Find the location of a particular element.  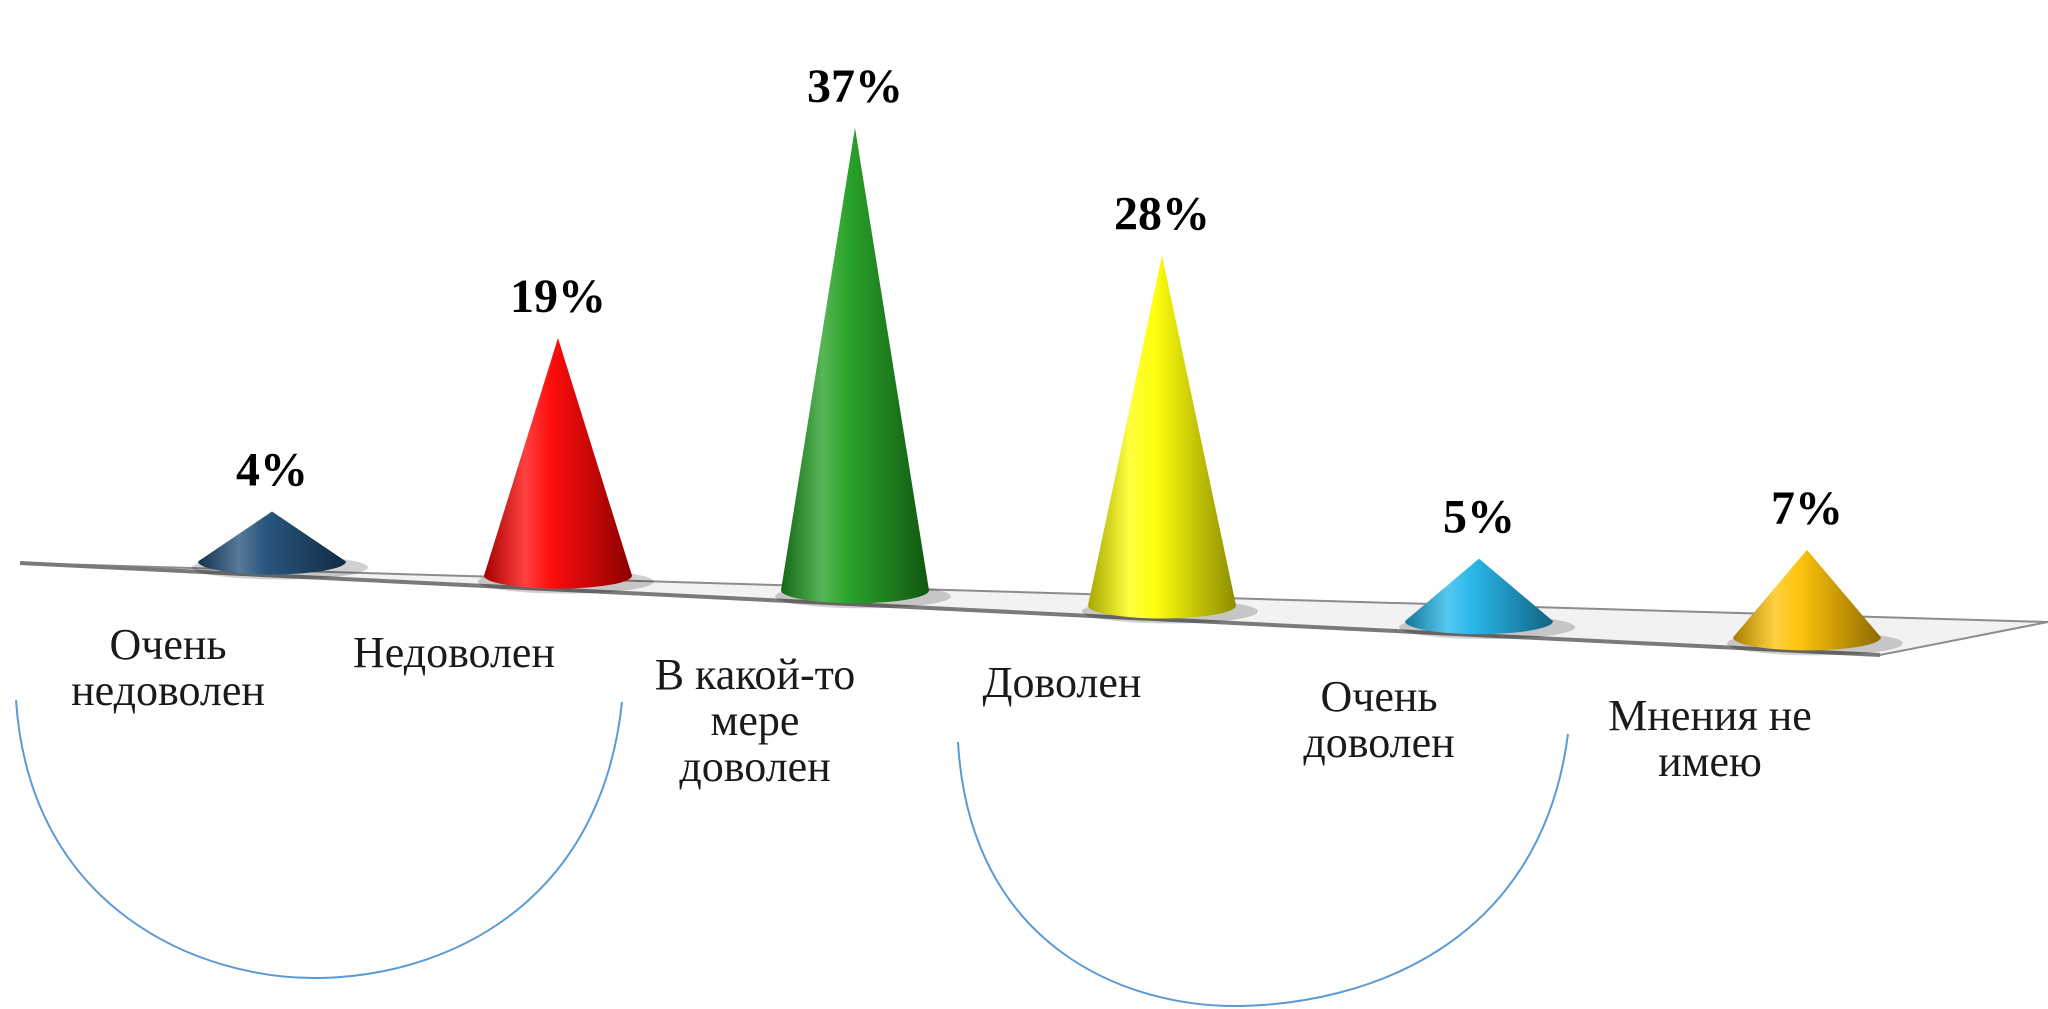

category-label-line: Недоволен is located at coordinates (454, 652).